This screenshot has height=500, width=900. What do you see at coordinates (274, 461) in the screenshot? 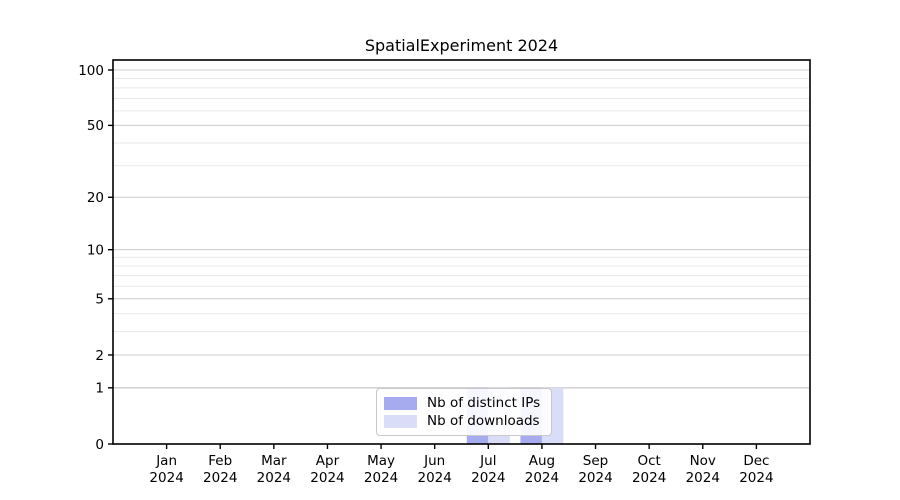
I see `x-tick-label-month: Mar` at bounding box center [274, 461].